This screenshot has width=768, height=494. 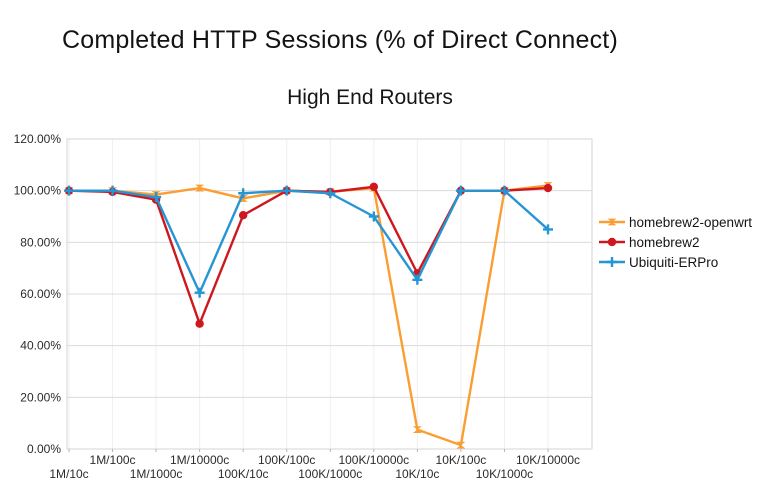 I want to click on legend-label: Ubiquiti-ERPro, so click(x=674, y=262).